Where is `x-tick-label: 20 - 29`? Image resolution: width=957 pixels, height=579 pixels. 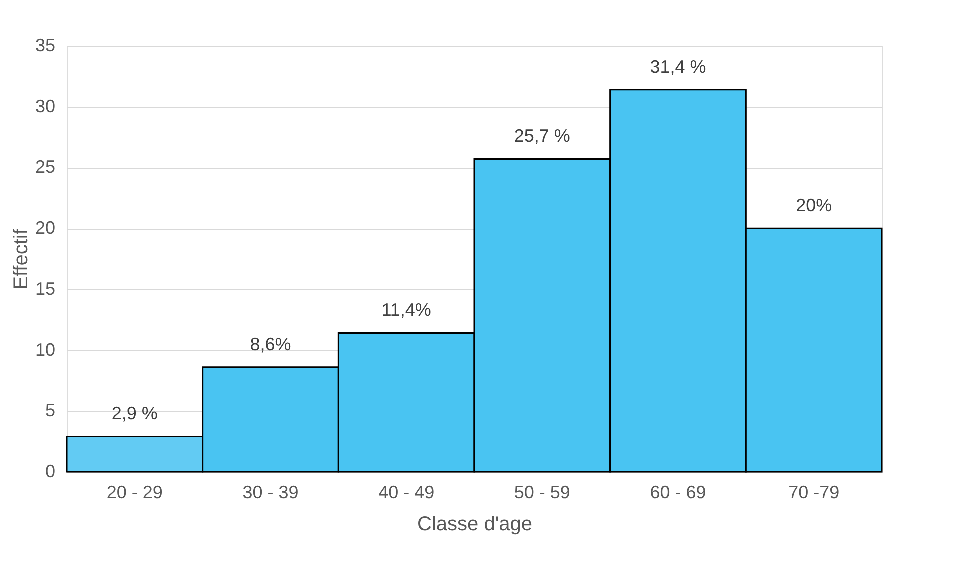 x-tick-label: 20 - 29 is located at coordinates (134, 492).